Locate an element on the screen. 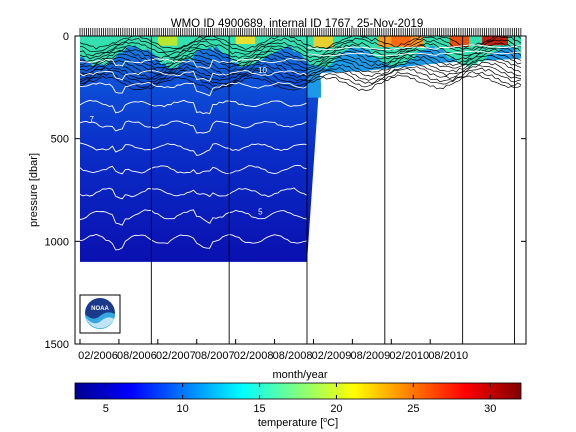 The width and height of the screenshot is (576, 432). colorbar-ticks: 5 10 15 20 25 30 is located at coordinates (299, 399).